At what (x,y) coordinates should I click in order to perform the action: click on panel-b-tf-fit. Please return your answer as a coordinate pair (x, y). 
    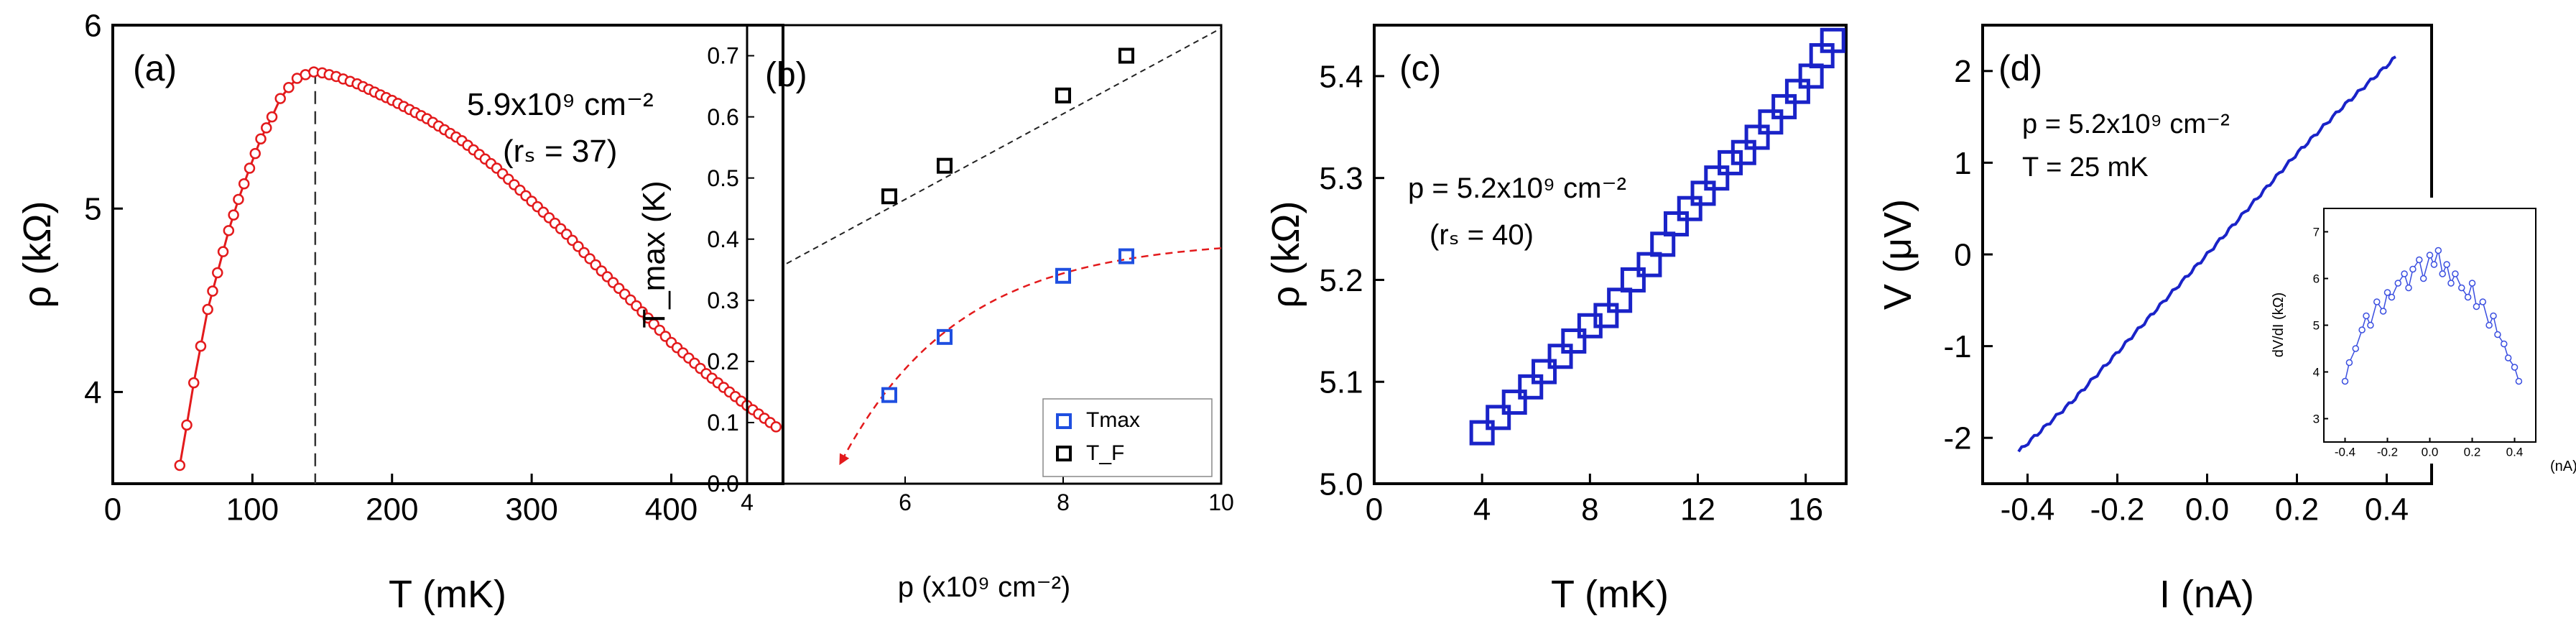
    Looking at the image, I should click on (1004, 145).